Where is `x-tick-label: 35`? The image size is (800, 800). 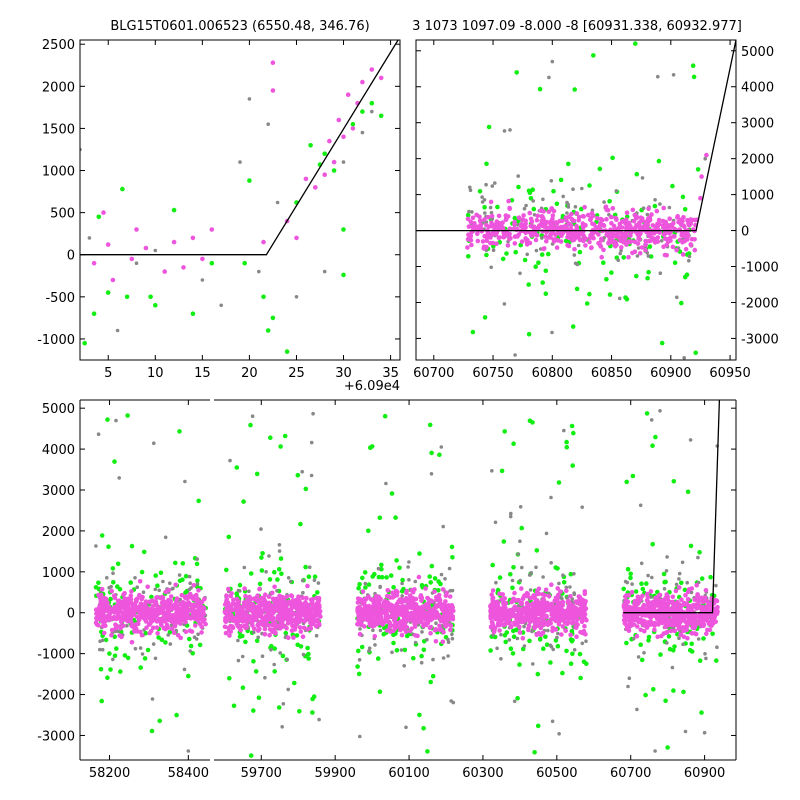 x-tick-label: 35 is located at coordinates (390, 373).